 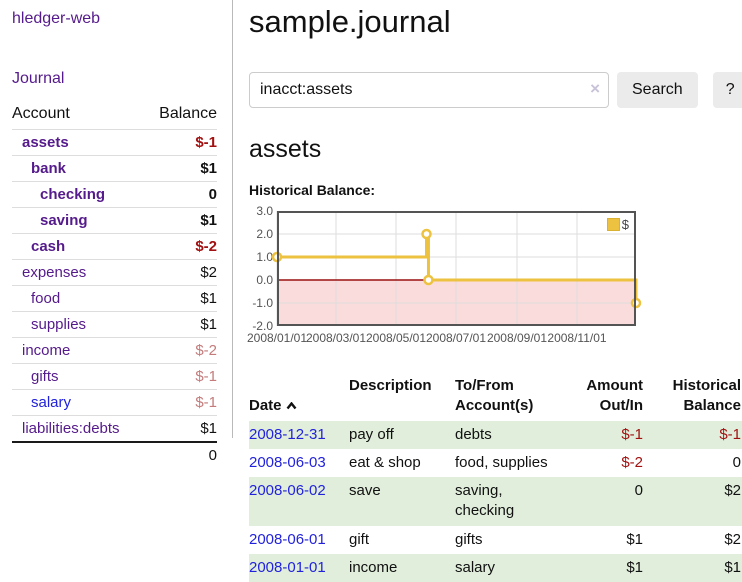 I want to click on y-tick-label: 0.0, so click(x=264, y=280).